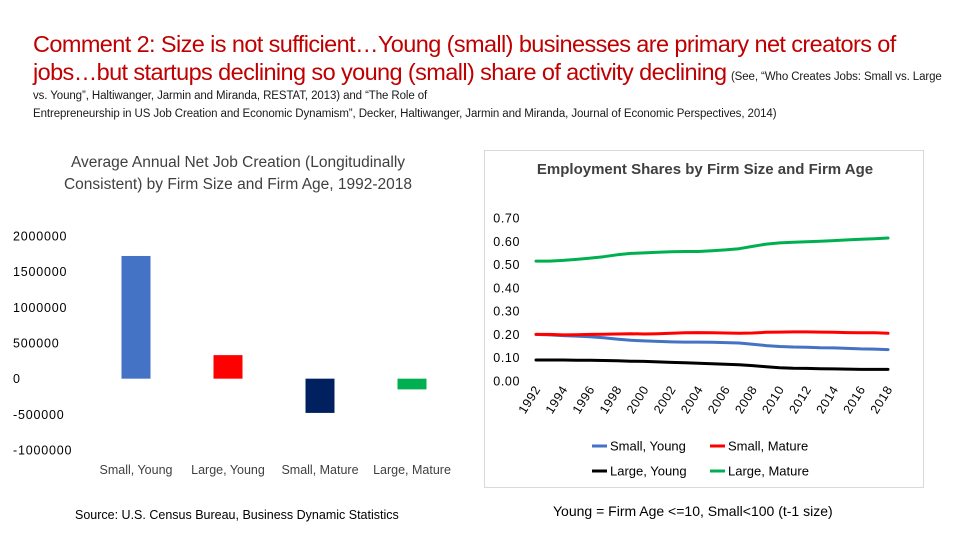 This screenshot has width=960, height=540. I want to click on legend-label: Small, Young, so click(648, 446).